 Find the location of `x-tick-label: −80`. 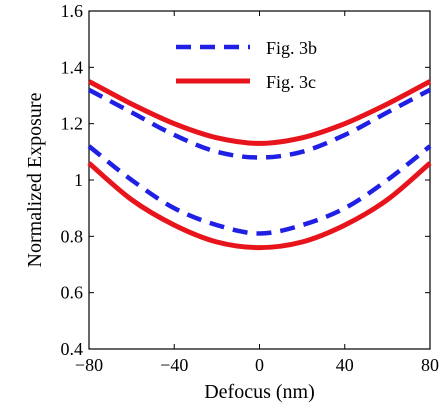

x-tick-label: −80 is located at coordinates (89, 365).